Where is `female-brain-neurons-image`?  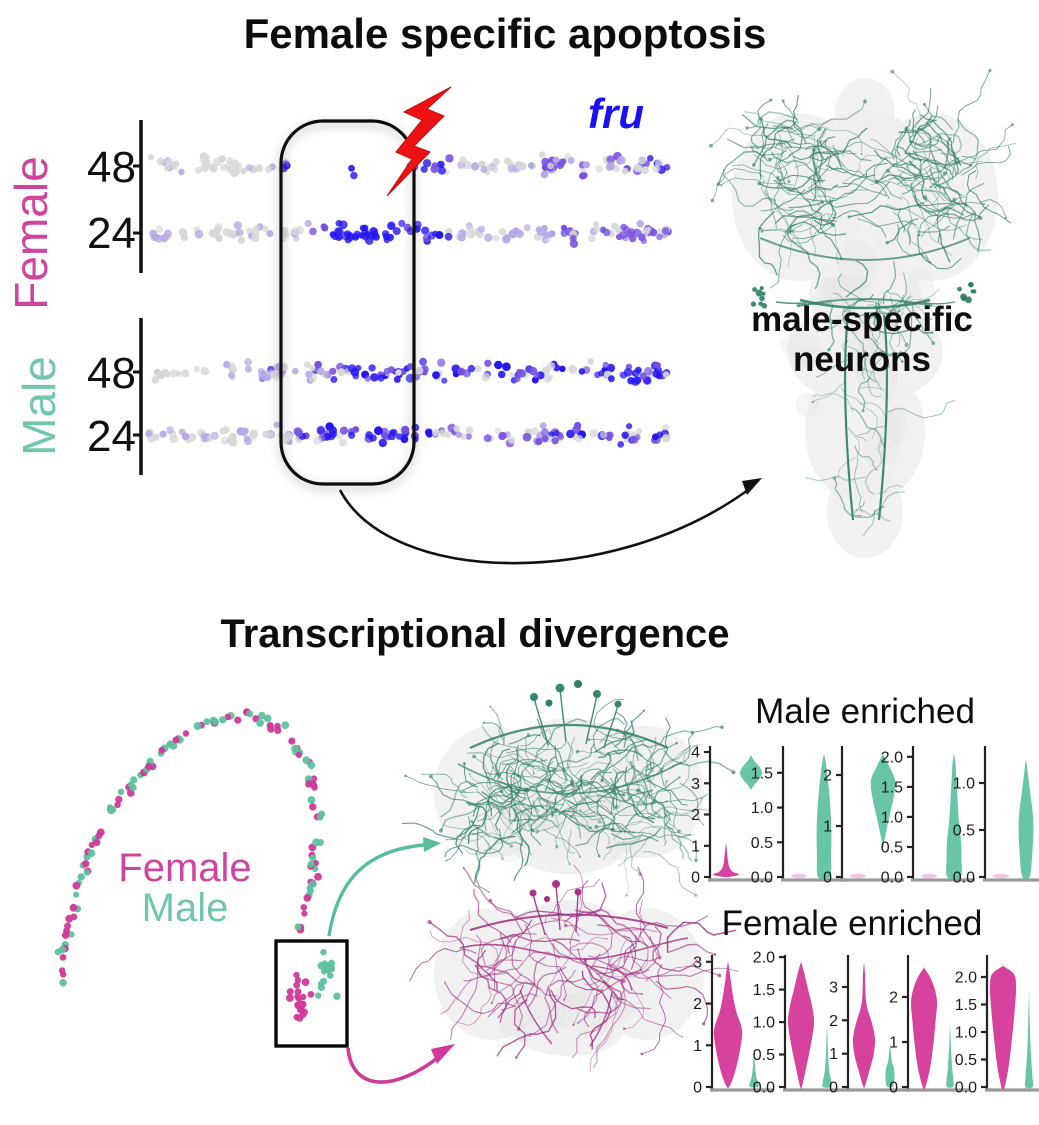 female-brain-neurons-image is located at coordinates (574, 968).